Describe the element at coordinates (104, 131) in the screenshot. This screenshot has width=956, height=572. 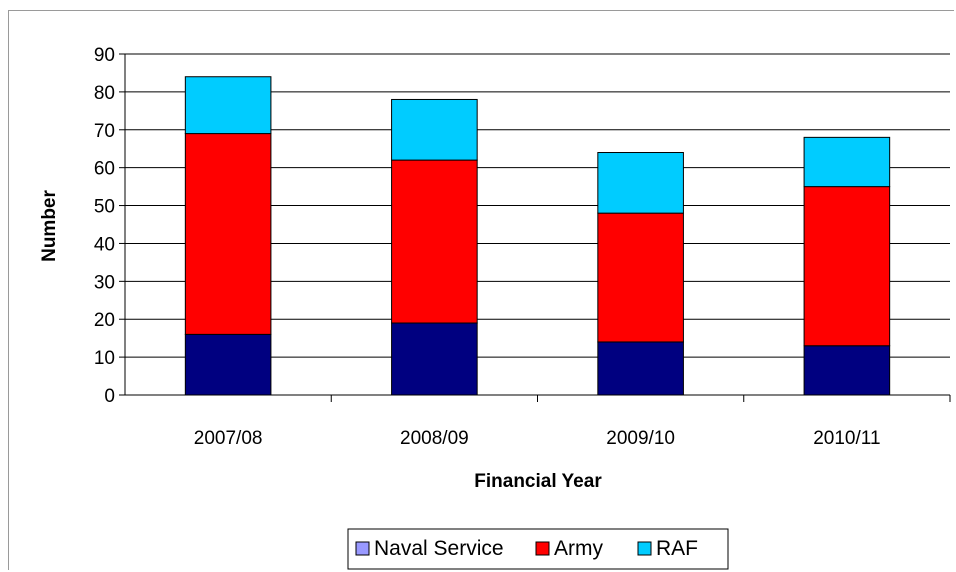
I see `y-tick-label: 70` at that location.